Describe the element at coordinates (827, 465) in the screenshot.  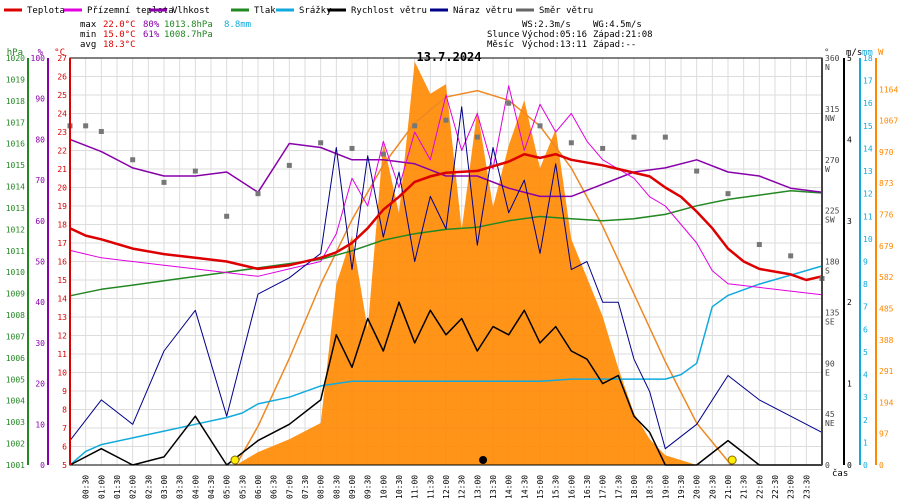
I see `direction-axis-tick-label: 0` at that location.